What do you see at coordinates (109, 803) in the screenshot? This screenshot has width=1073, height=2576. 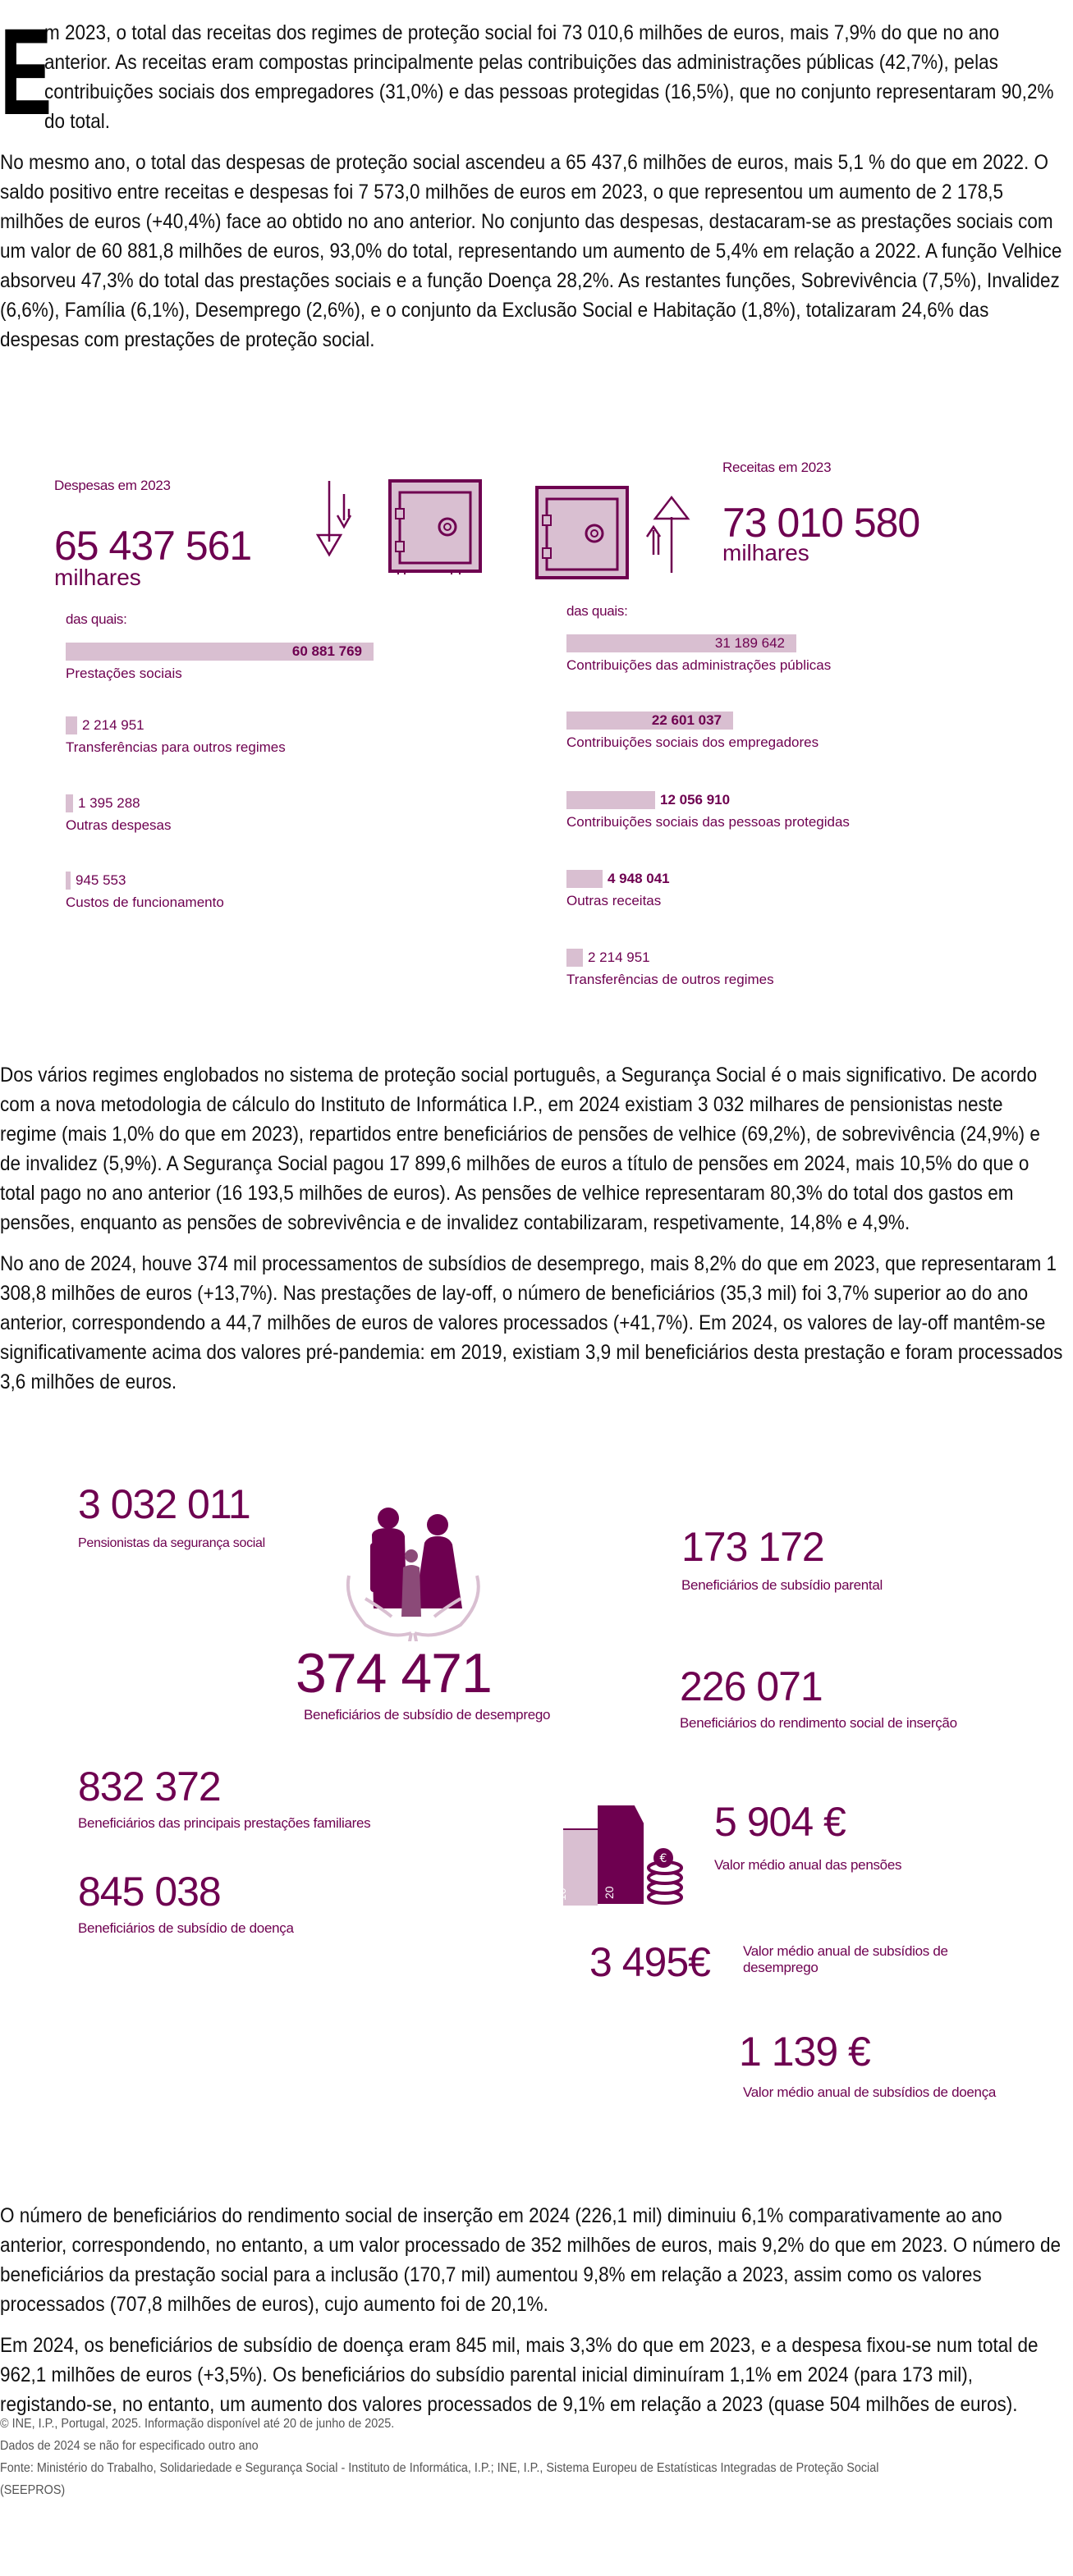 I see `expense-value: 1 395 288` at bounding box center [109, 803].